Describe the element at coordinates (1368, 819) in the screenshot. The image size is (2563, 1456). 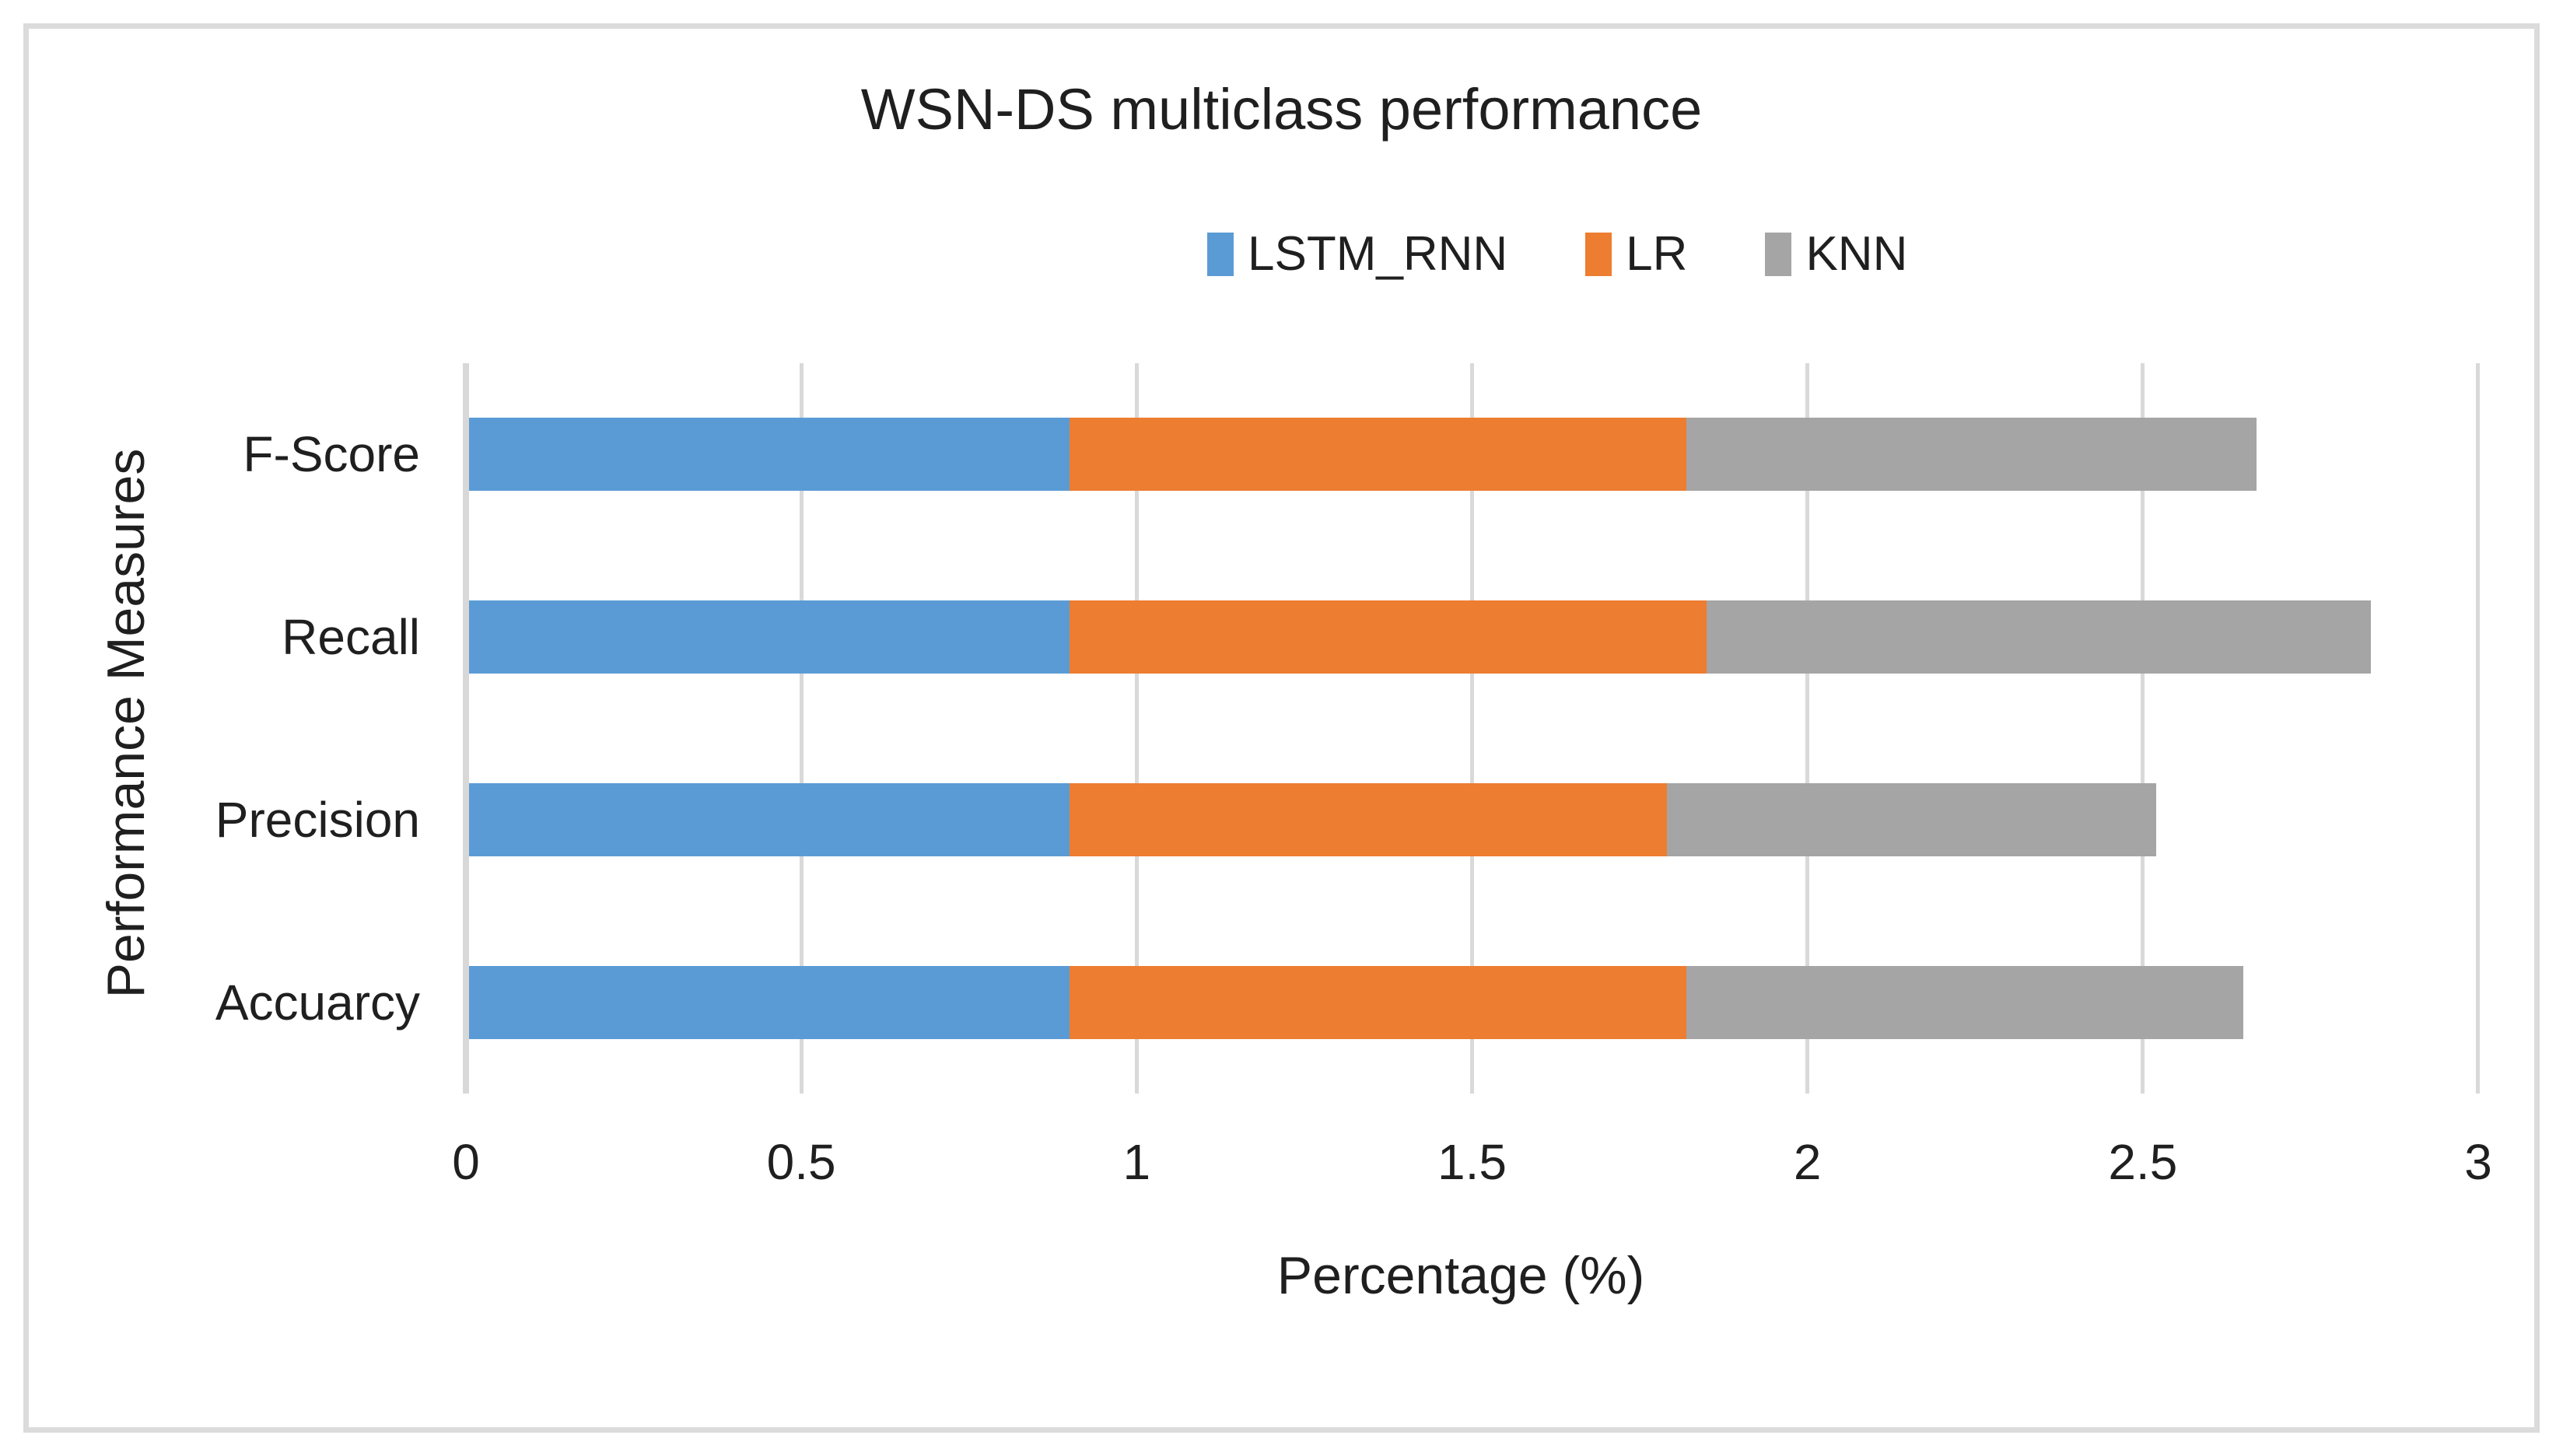
I see `bar-precision-lr` at that location.